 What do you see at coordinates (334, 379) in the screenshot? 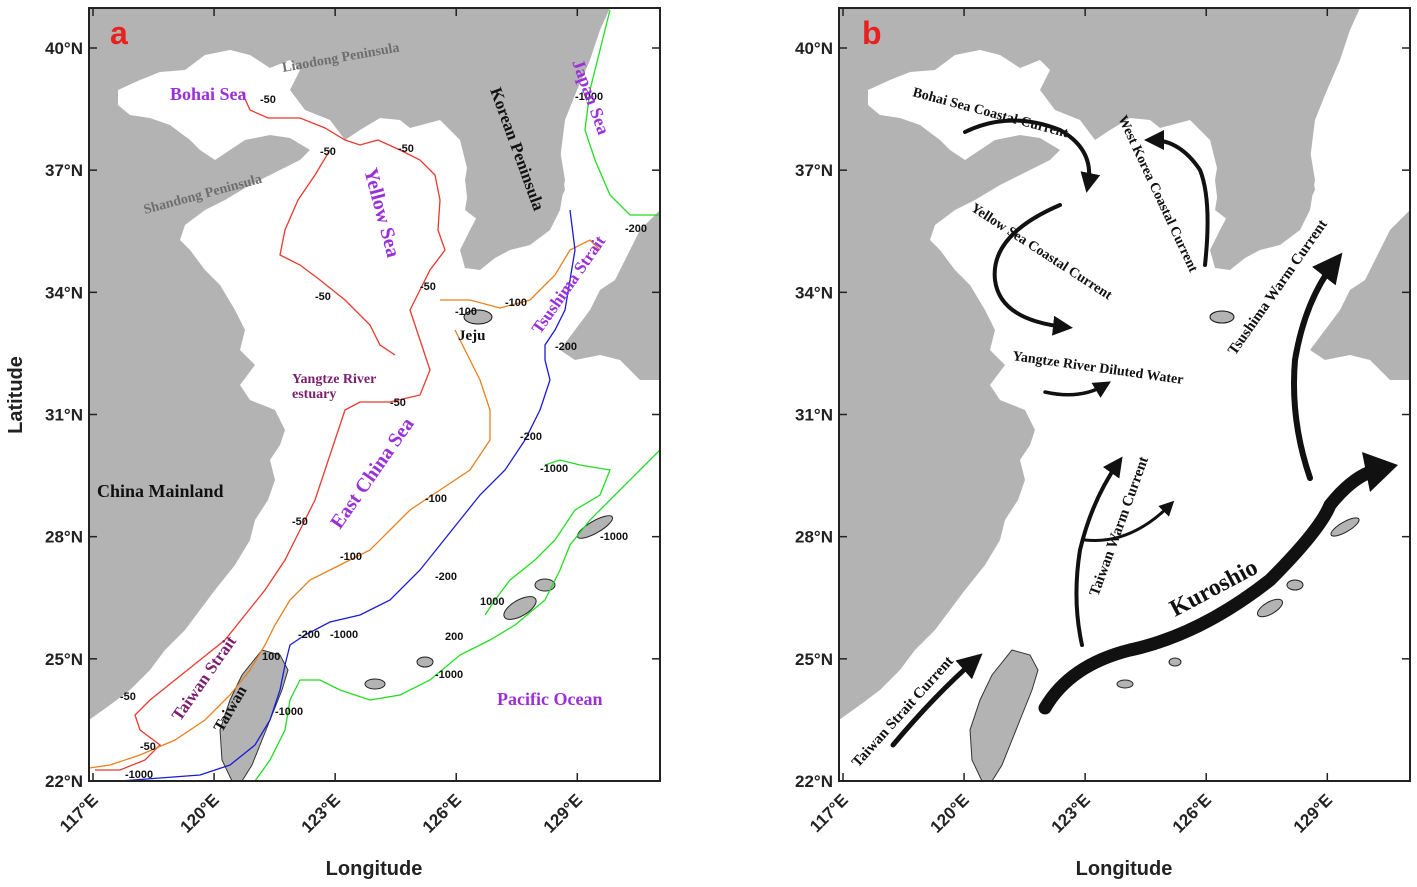
I see `region-yangtze-line1: Yangtze River` at bounding box center [334, 379].